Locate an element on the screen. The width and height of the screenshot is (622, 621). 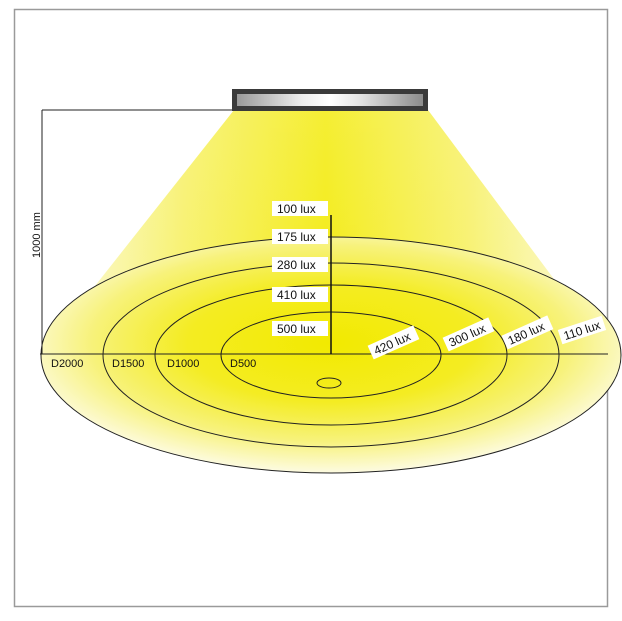
distance-d1000: D1000 is located at coordinates (183, 364).